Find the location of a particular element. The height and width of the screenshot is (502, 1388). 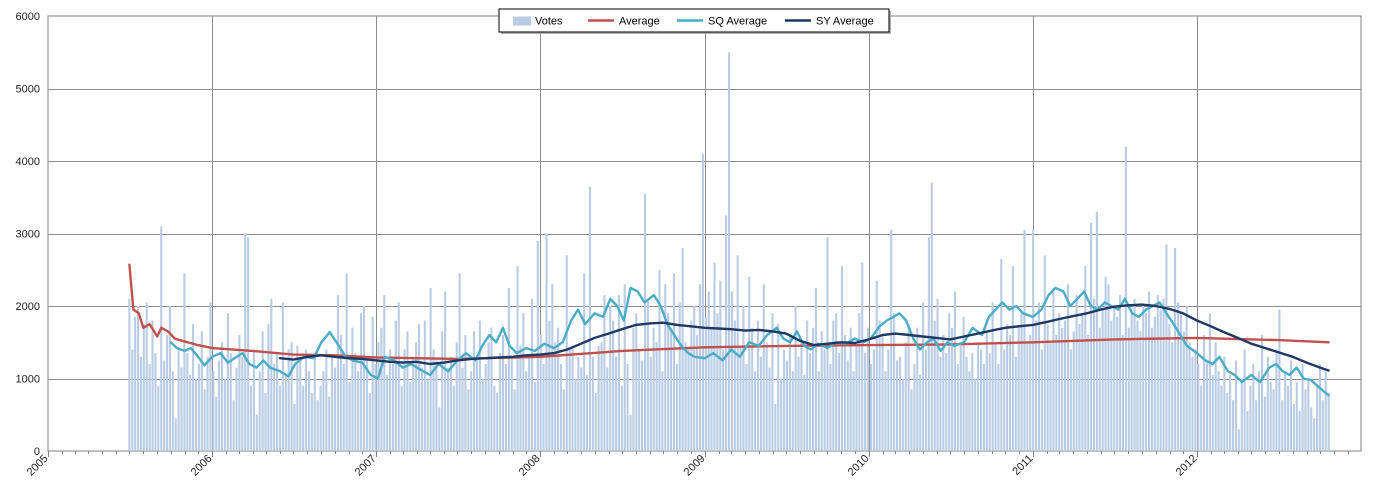

sy-average-line is located at coordinates (804, 337).